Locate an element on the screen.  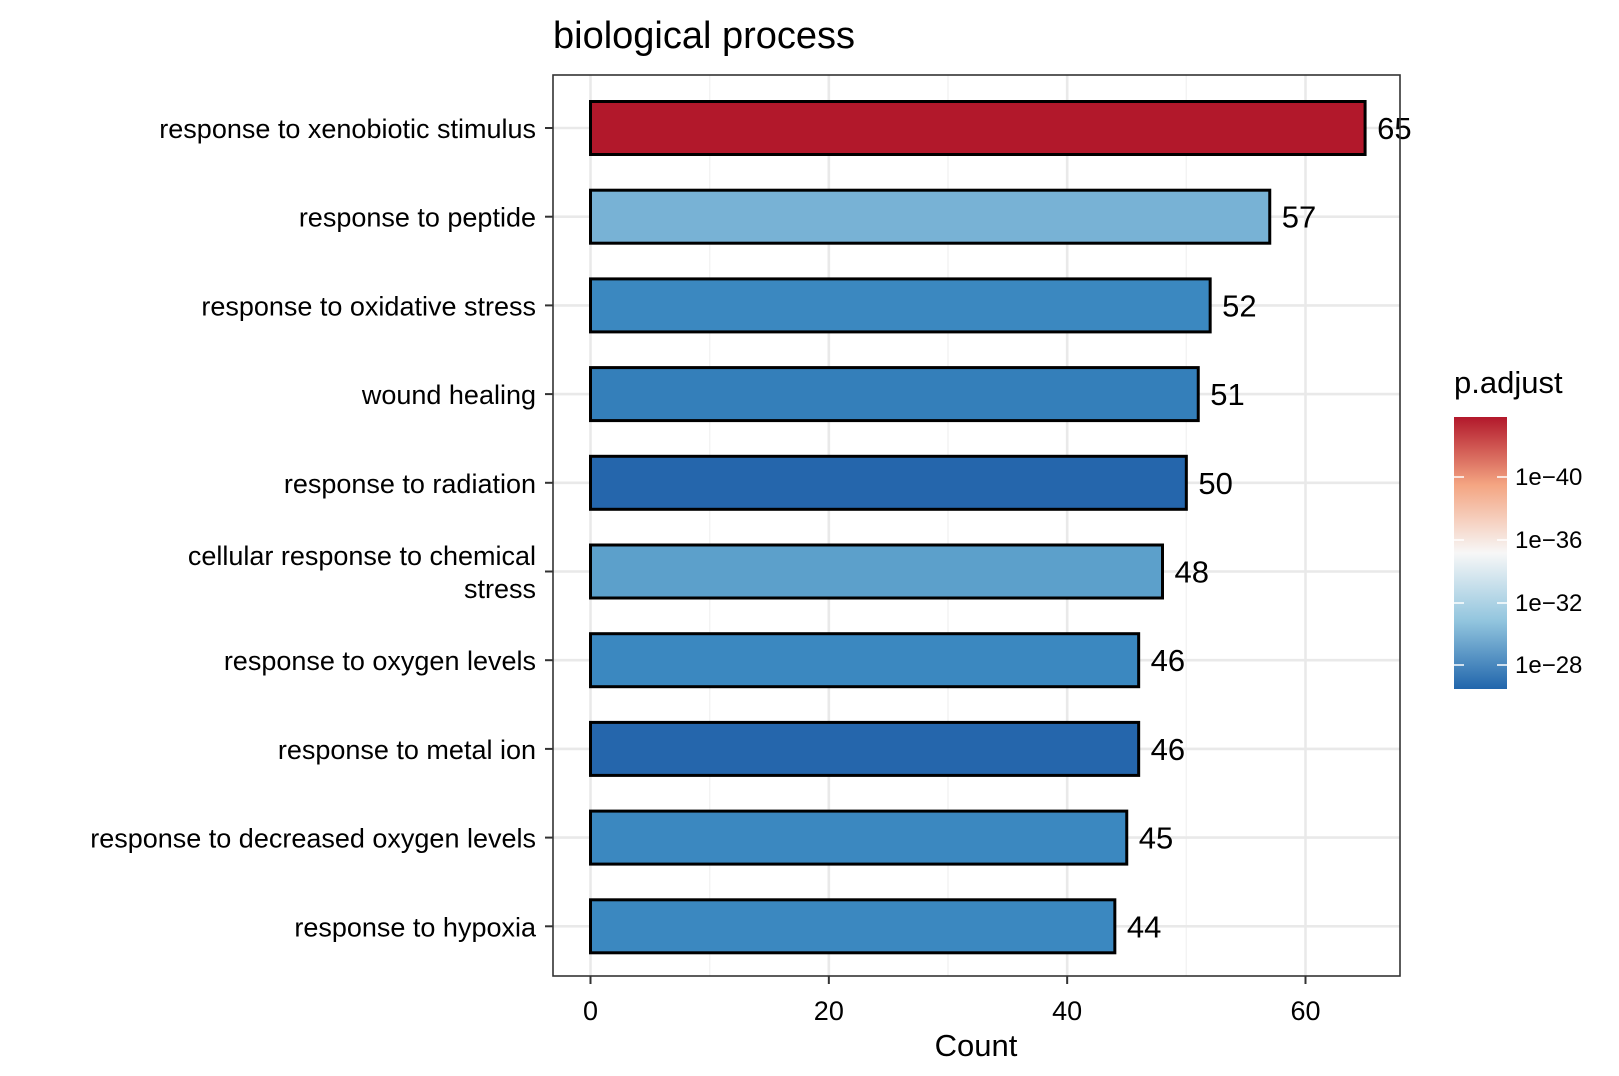
x-tick-label: 20 is located at coordinates (829, 1011).